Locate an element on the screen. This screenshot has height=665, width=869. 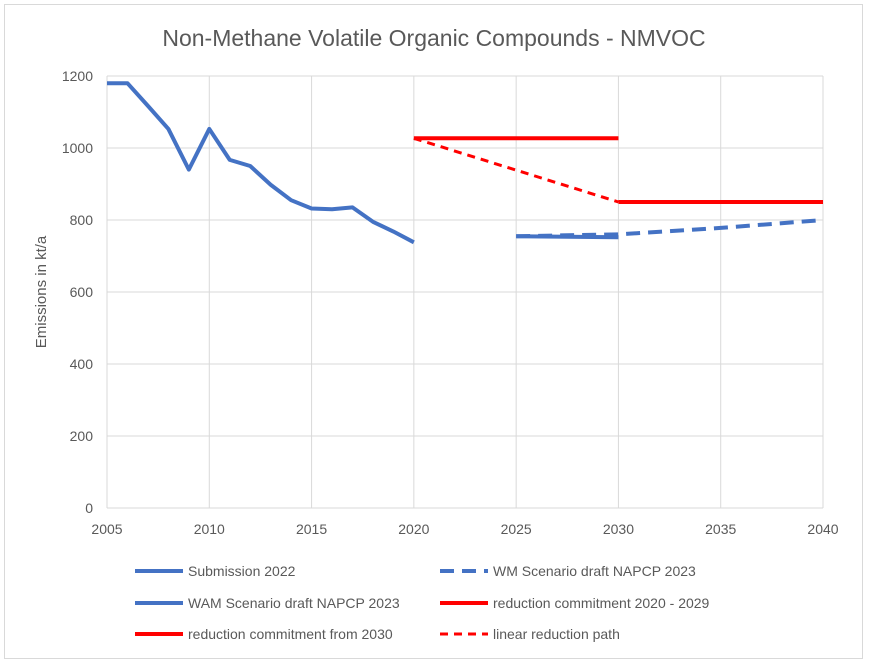
legend-label: Submission 2022 is located at coordinates (242, 571).